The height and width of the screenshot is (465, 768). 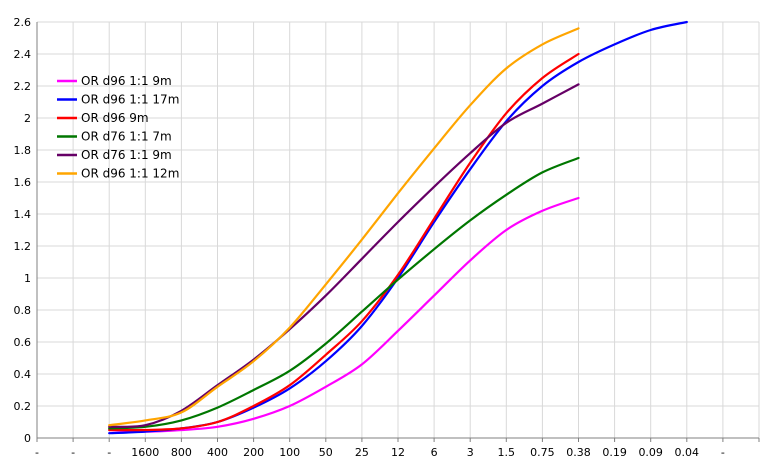 I want to click on x-tick-label: 50, so click(x=326, y=452).